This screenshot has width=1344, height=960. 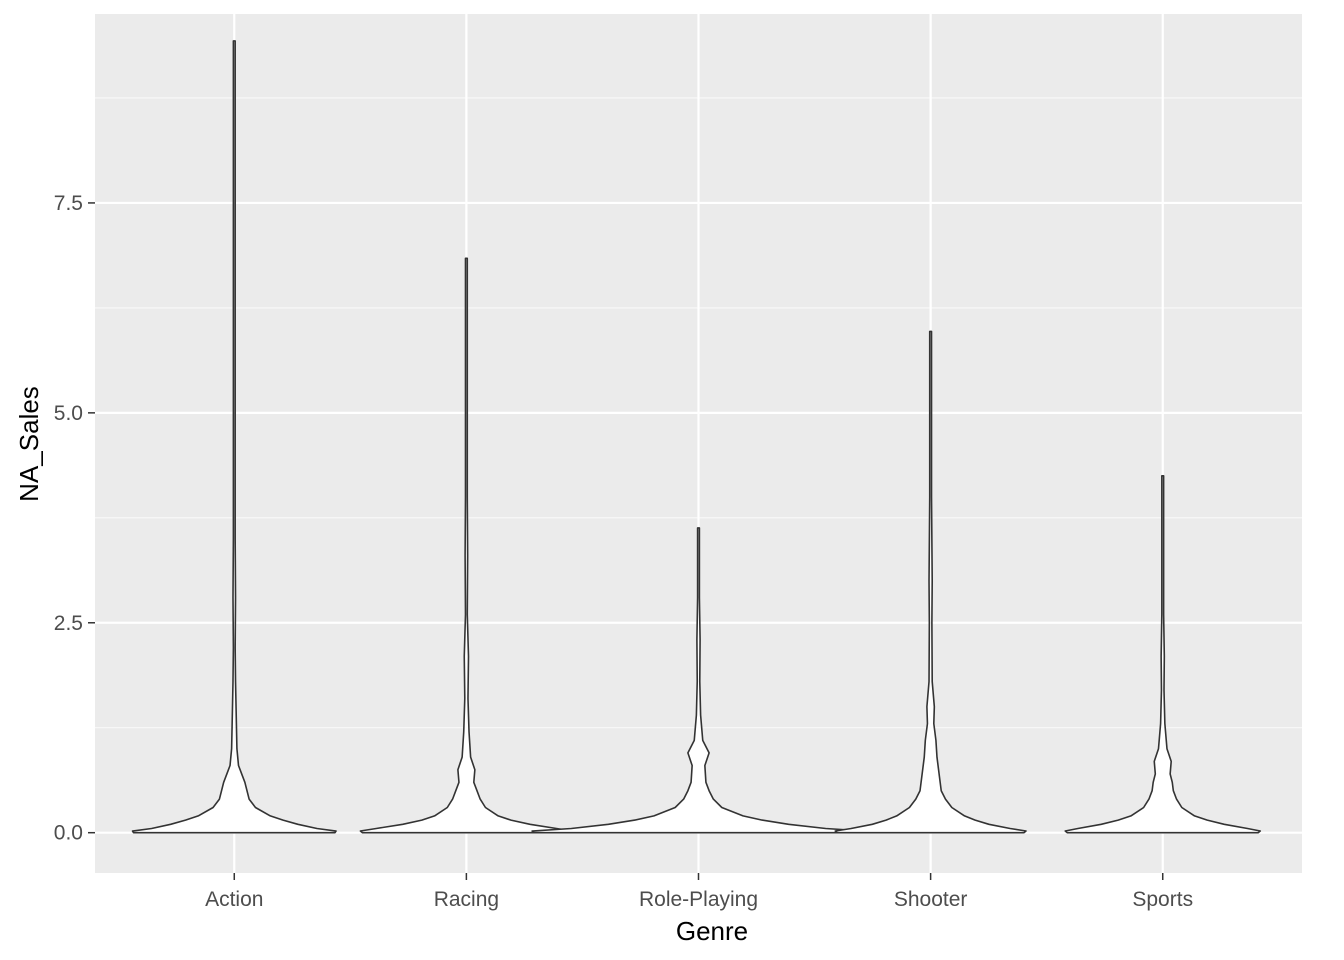 What do you see at coordinates (466, 545) in the screenshot?
I see `violin-racing` at bounding box center [466, 545].